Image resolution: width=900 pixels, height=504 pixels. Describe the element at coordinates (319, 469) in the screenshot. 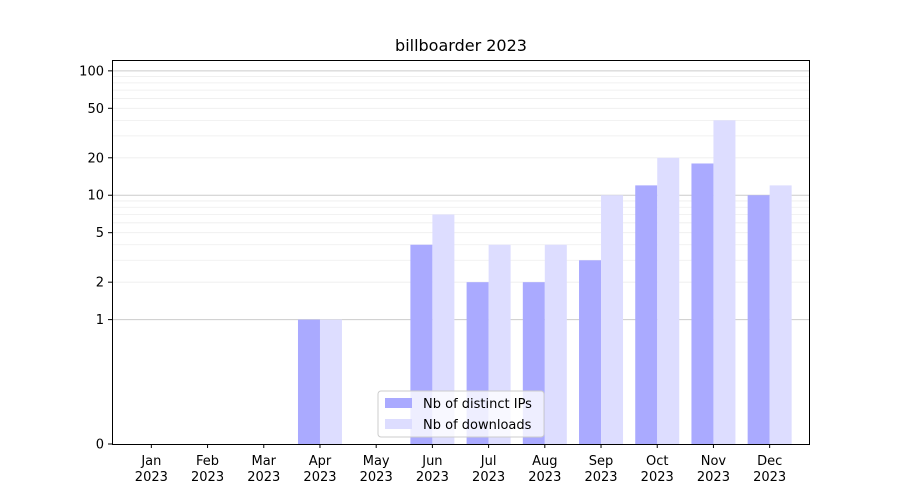

I see `x-tick-label: Apr 2023` at that location.